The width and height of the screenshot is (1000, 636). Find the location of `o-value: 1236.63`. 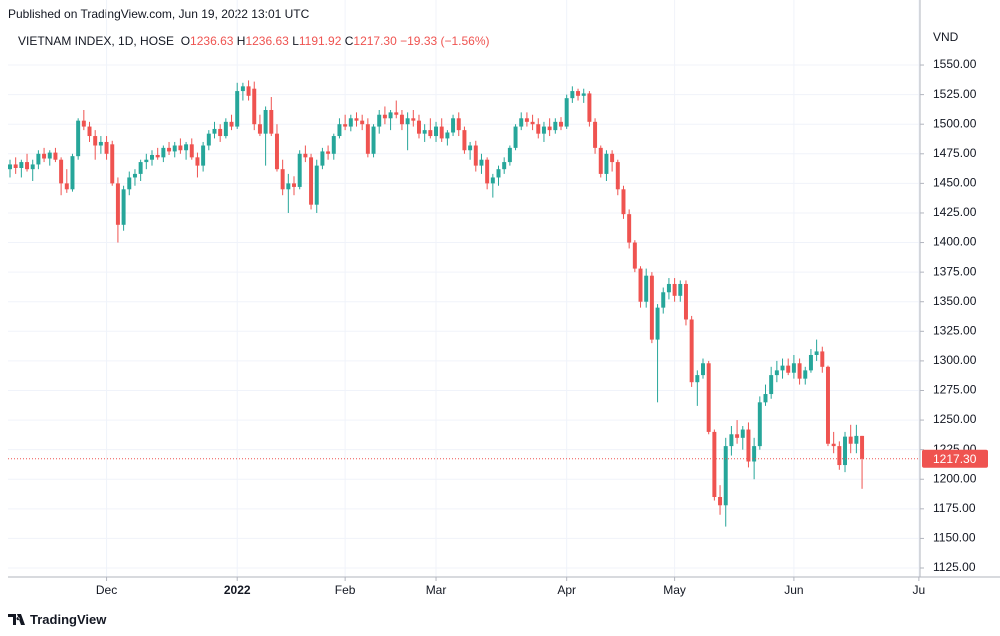

o-value: 1236.63 is located at coordinates (212, 41).